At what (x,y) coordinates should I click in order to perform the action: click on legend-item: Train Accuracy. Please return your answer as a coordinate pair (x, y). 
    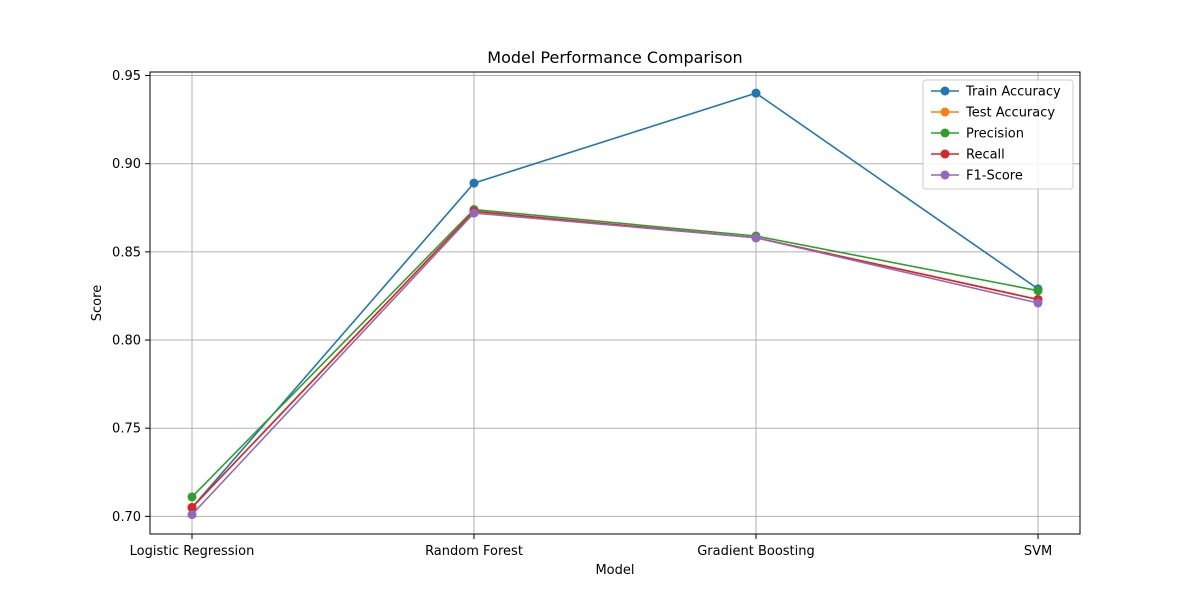
    Looking at the image, I should click on (996, 92).